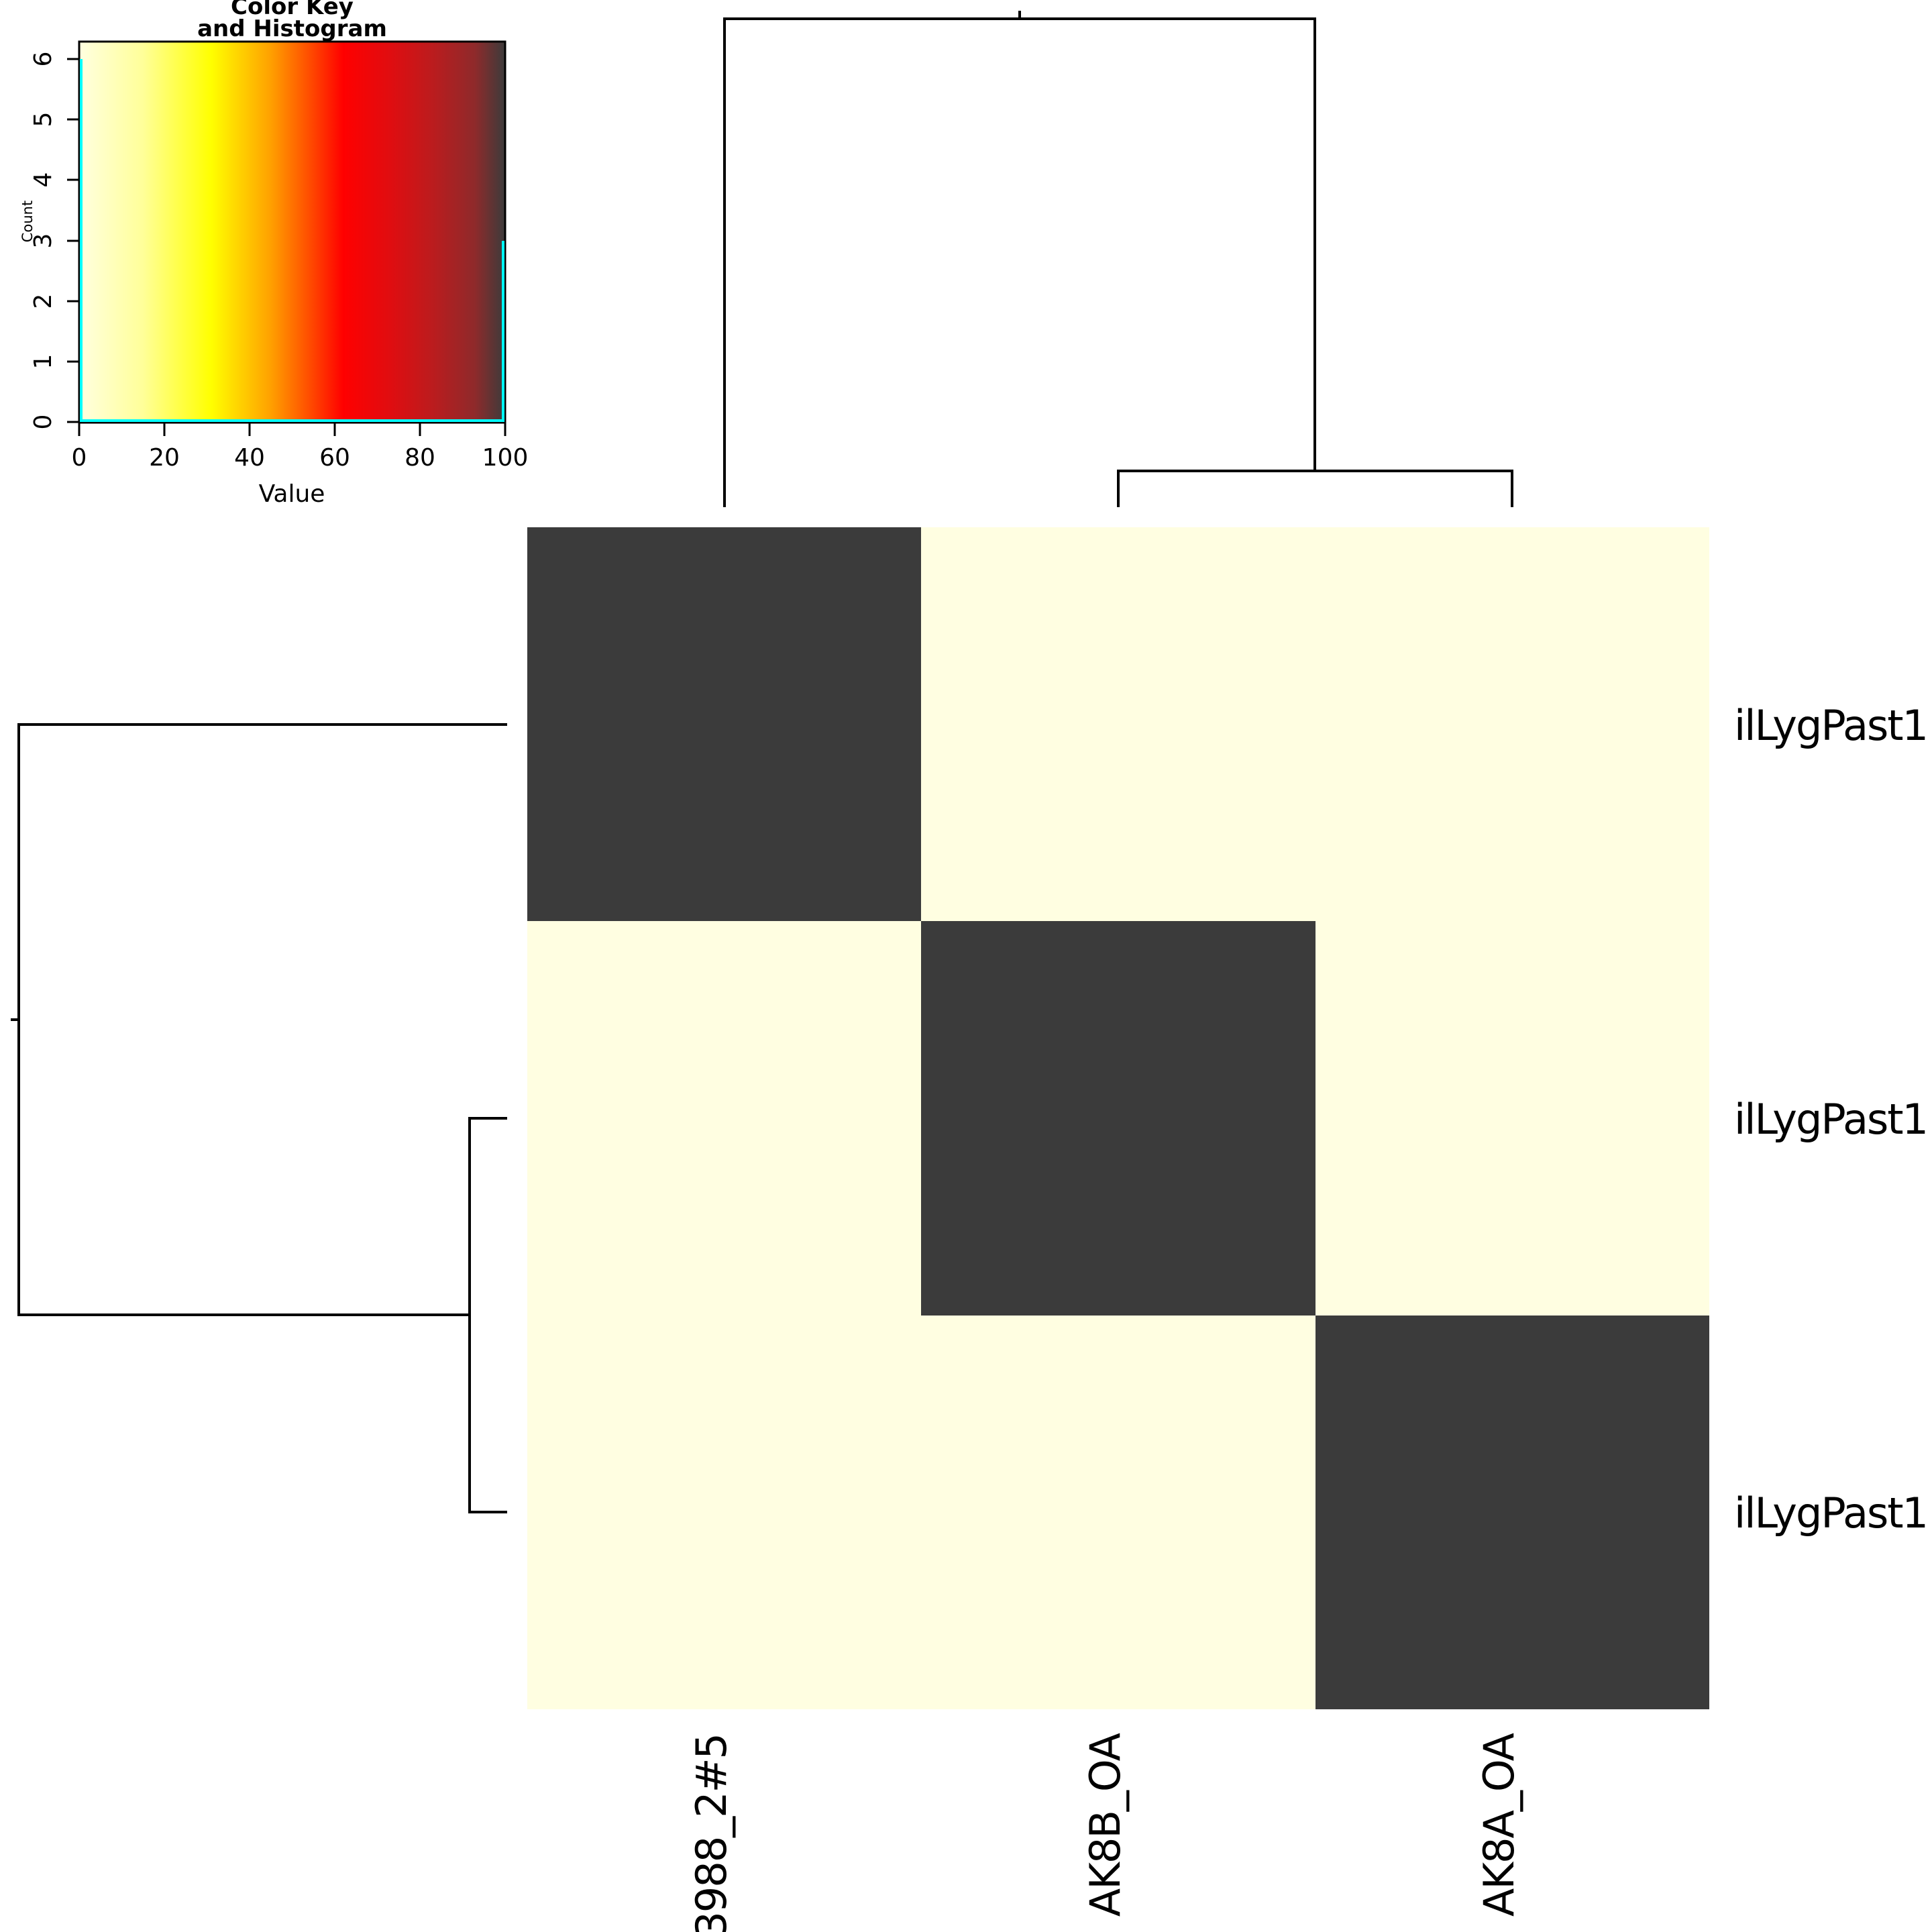  I want to click on value-tick-label: 60, so click(334, 458).